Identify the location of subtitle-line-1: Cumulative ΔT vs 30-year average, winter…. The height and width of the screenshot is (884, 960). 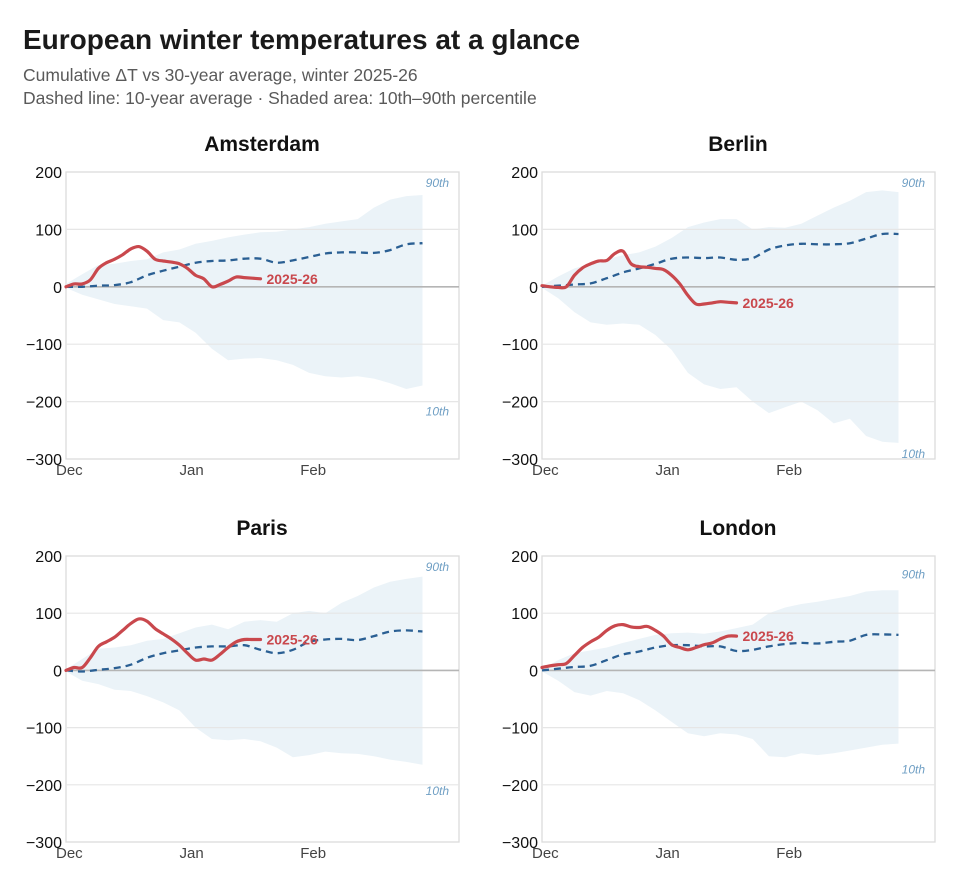
(220, 75).